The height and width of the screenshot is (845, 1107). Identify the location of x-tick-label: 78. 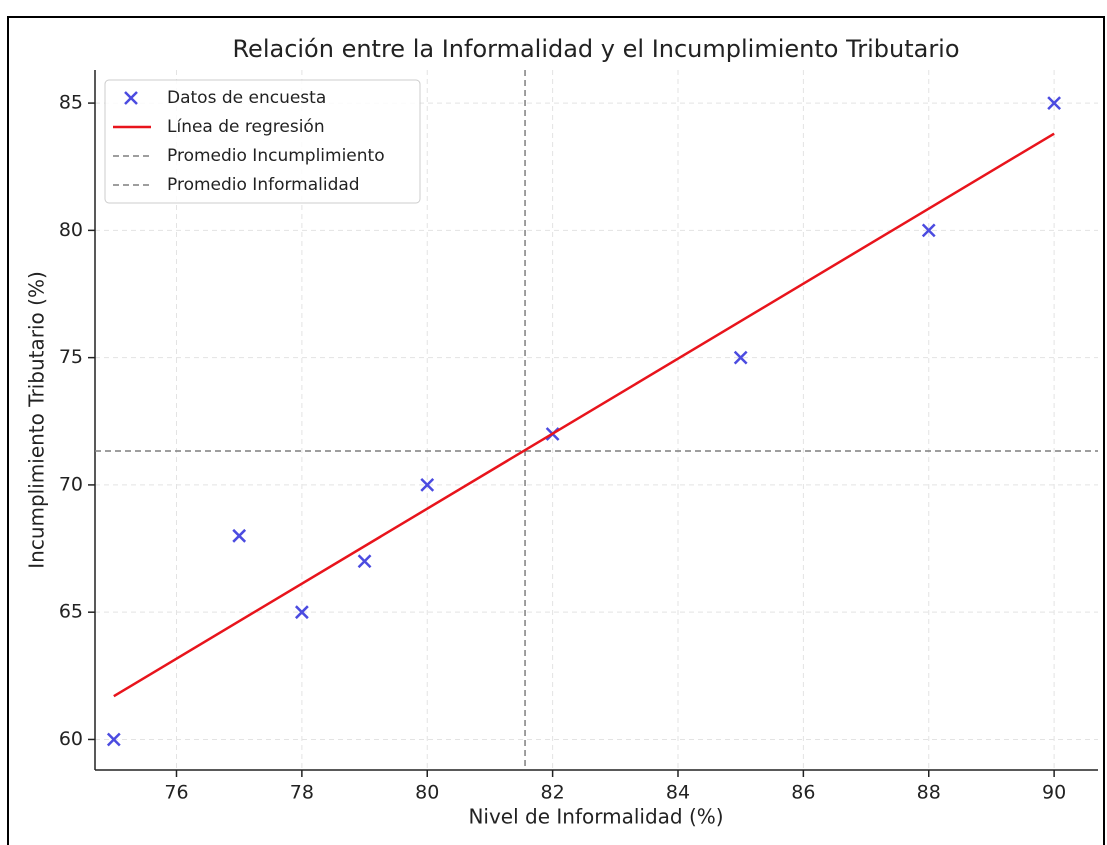
(302, 793).